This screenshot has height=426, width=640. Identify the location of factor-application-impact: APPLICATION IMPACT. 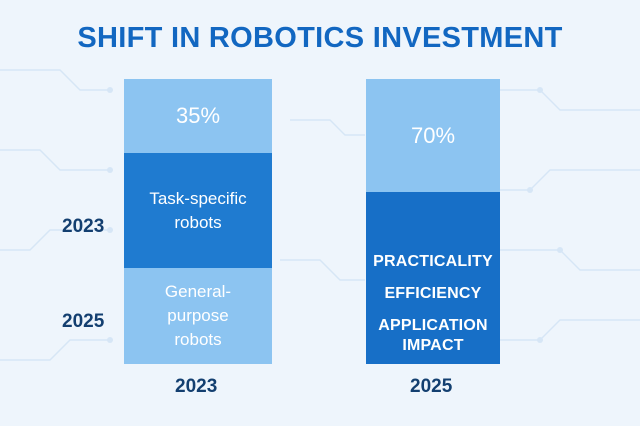
(433, 335).